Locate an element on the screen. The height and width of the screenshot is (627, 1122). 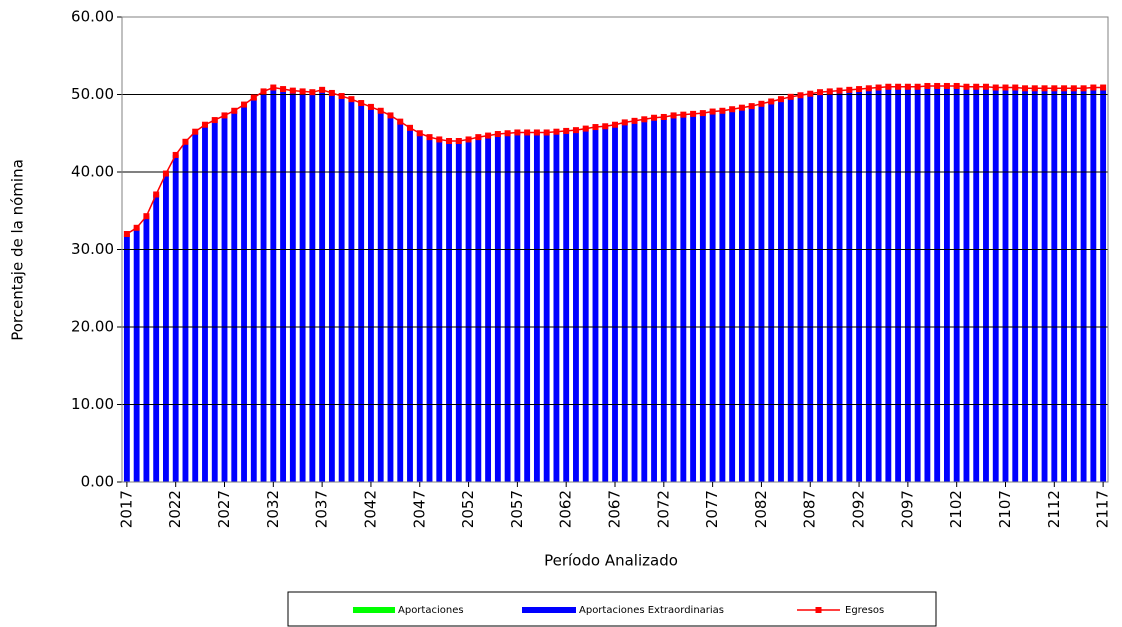
legend-swatch is located at coordinates (374, 610).